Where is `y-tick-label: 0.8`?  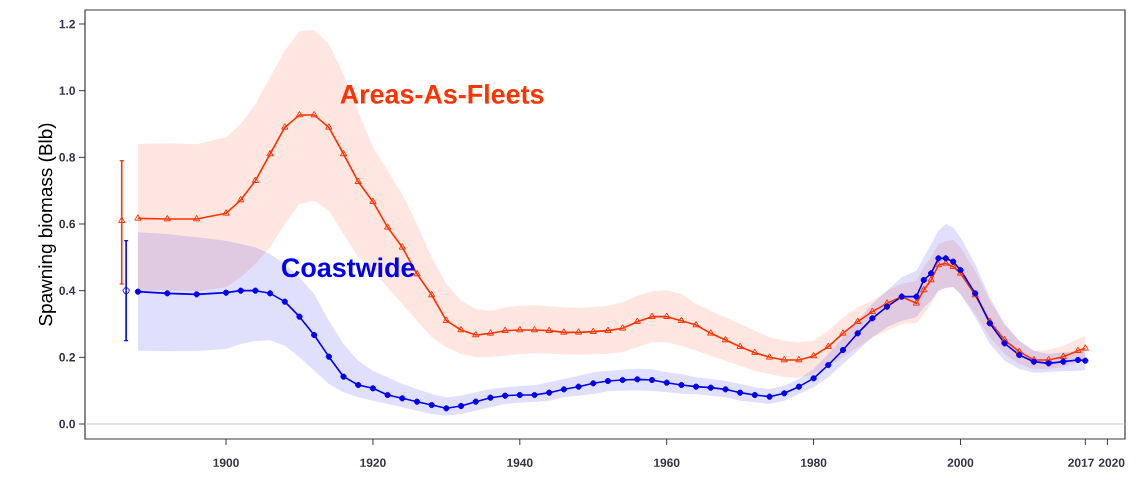 y-tick-label: 0.8 is located at coordinates (67, 157).